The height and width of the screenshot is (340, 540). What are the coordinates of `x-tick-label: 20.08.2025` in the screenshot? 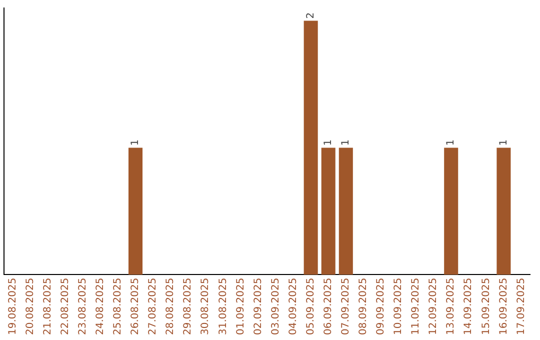 It's located at (30, 307).